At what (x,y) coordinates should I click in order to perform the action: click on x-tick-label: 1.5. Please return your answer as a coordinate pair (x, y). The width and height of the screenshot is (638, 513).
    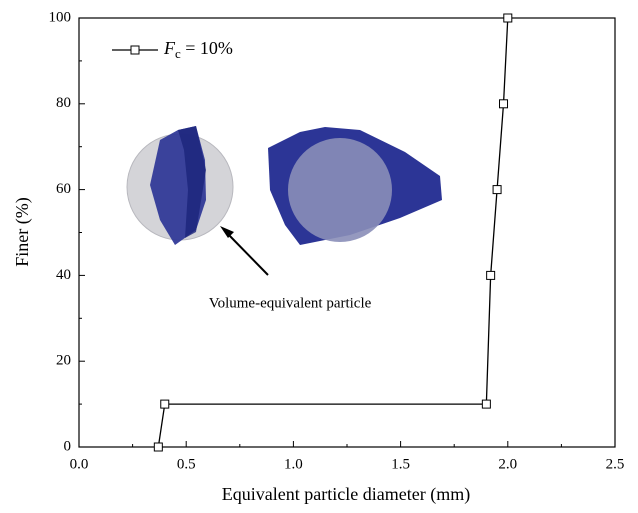
    Looking at the image, I should click on (400, 464).